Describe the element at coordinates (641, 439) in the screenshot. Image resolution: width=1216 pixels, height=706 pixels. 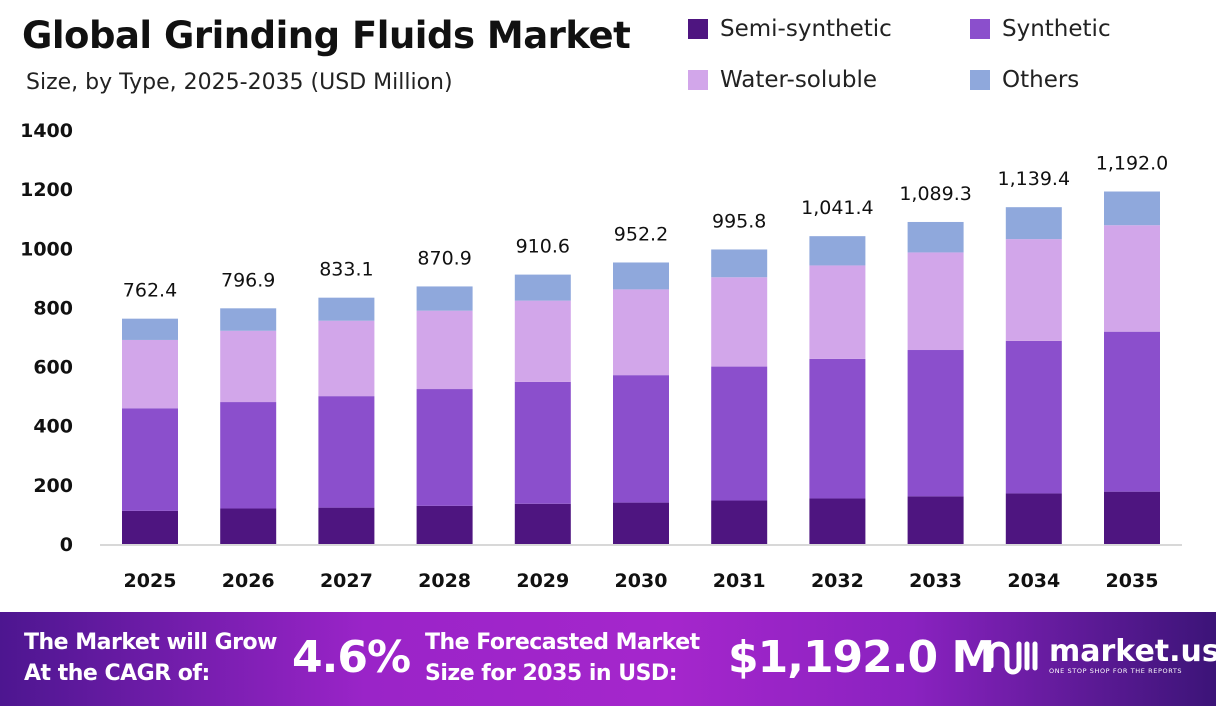
I see `bar-segment-synthetic-2030` at that location.